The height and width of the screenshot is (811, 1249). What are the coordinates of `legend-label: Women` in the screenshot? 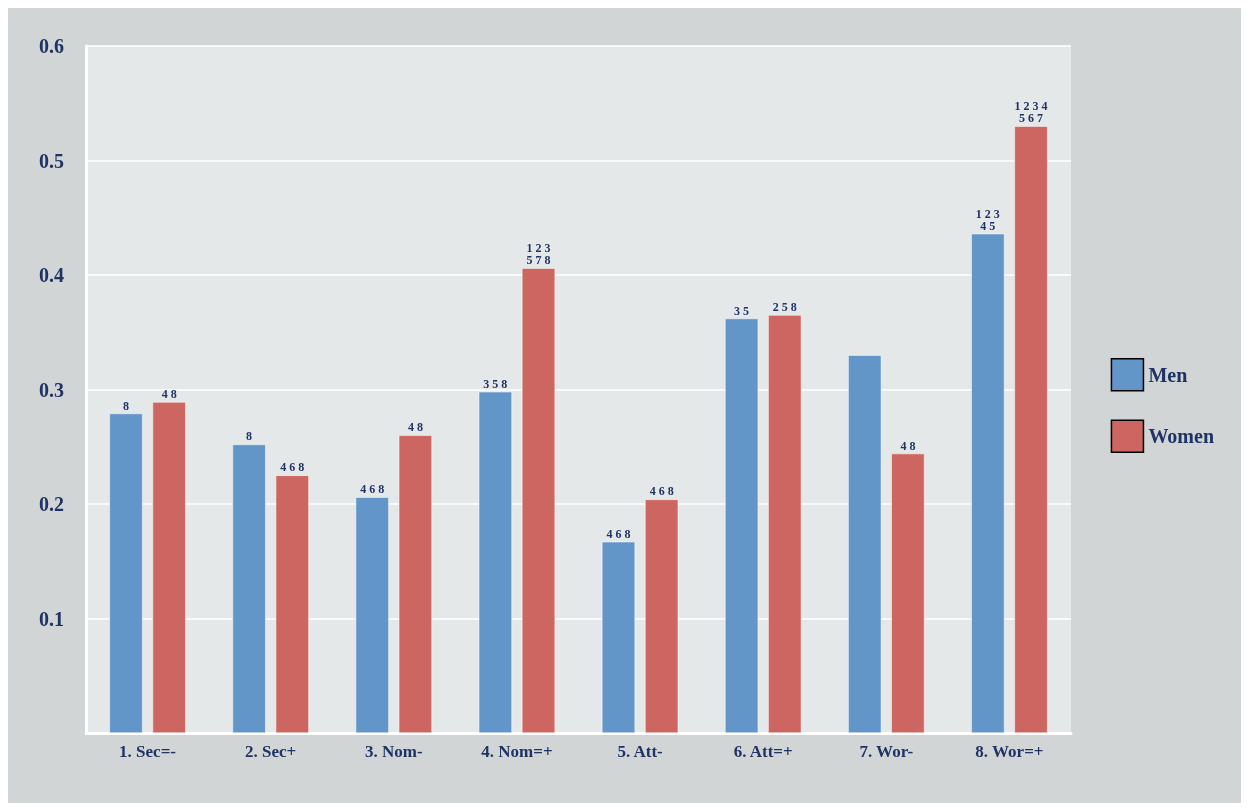 It's located at (1181, 436).